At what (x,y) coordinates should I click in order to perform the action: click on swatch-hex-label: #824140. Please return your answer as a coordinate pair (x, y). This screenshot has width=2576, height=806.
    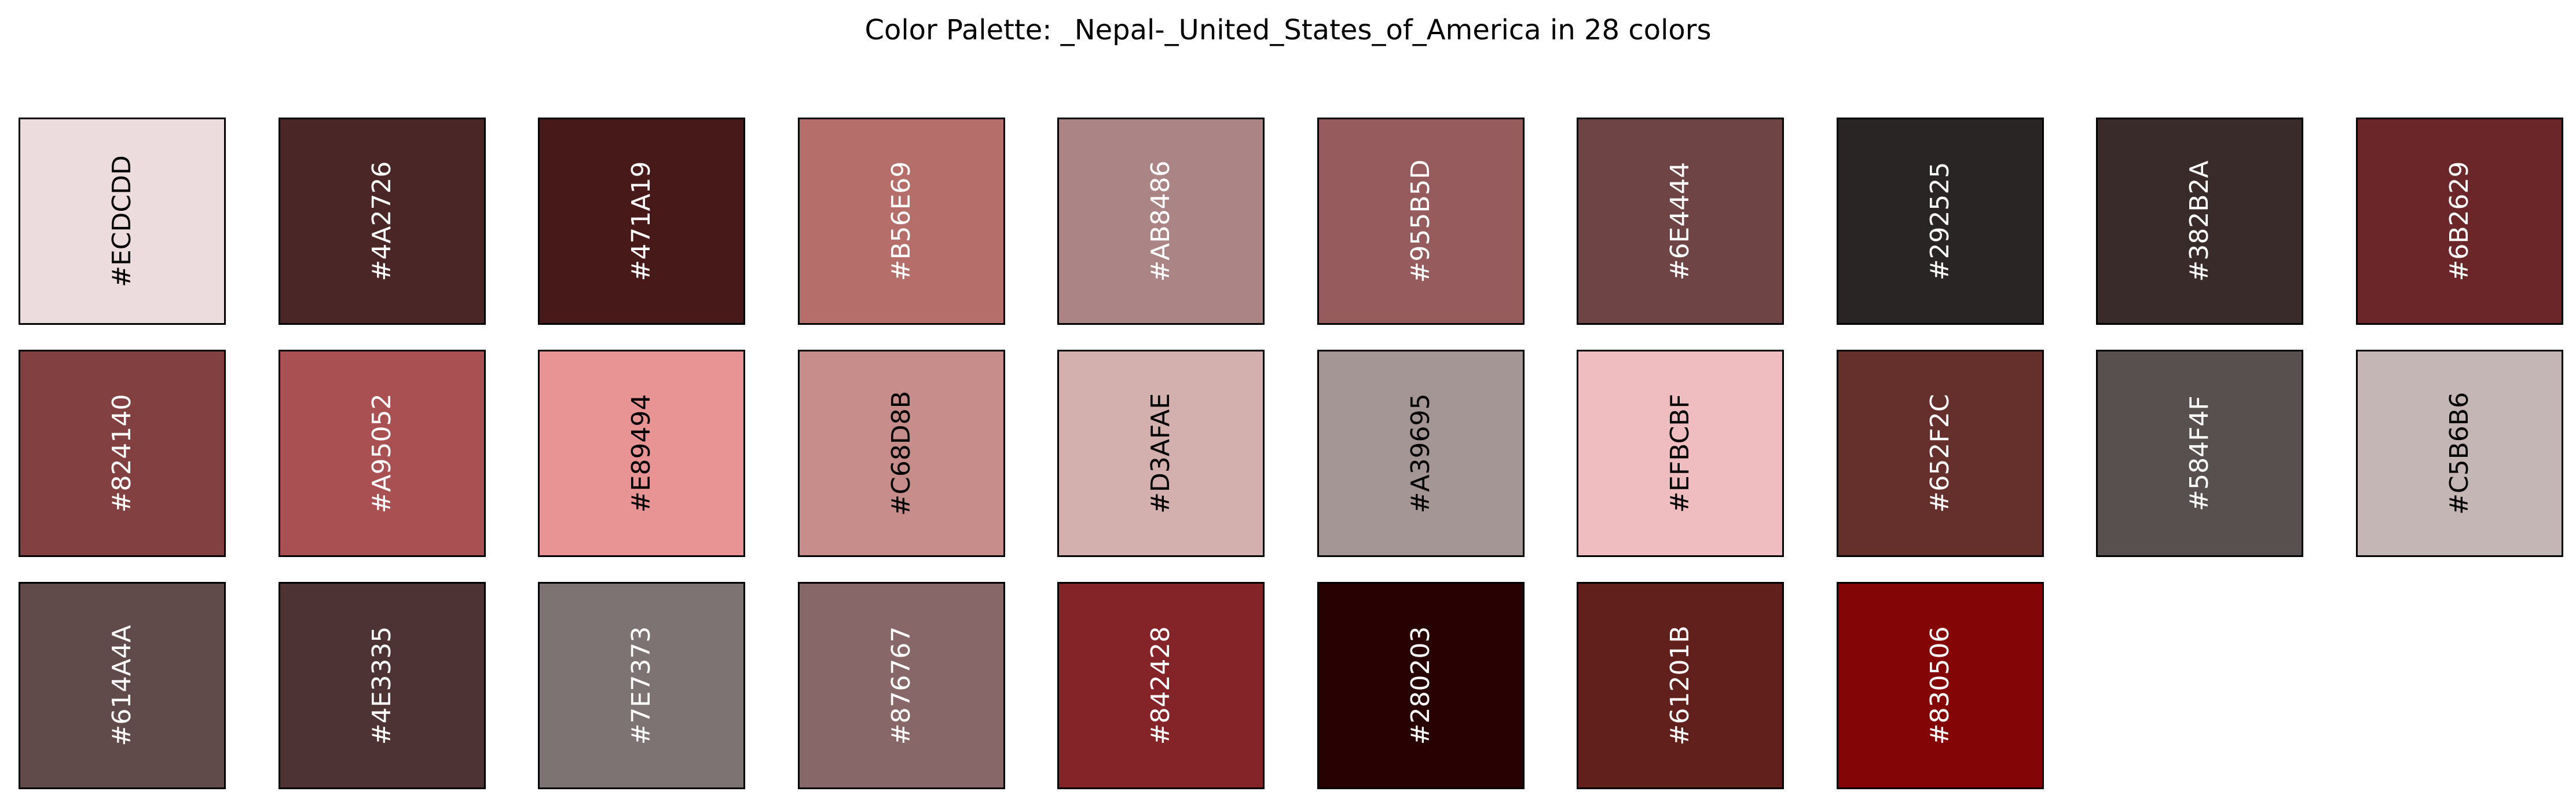
    Looking at the image, I should click on (122, 453).